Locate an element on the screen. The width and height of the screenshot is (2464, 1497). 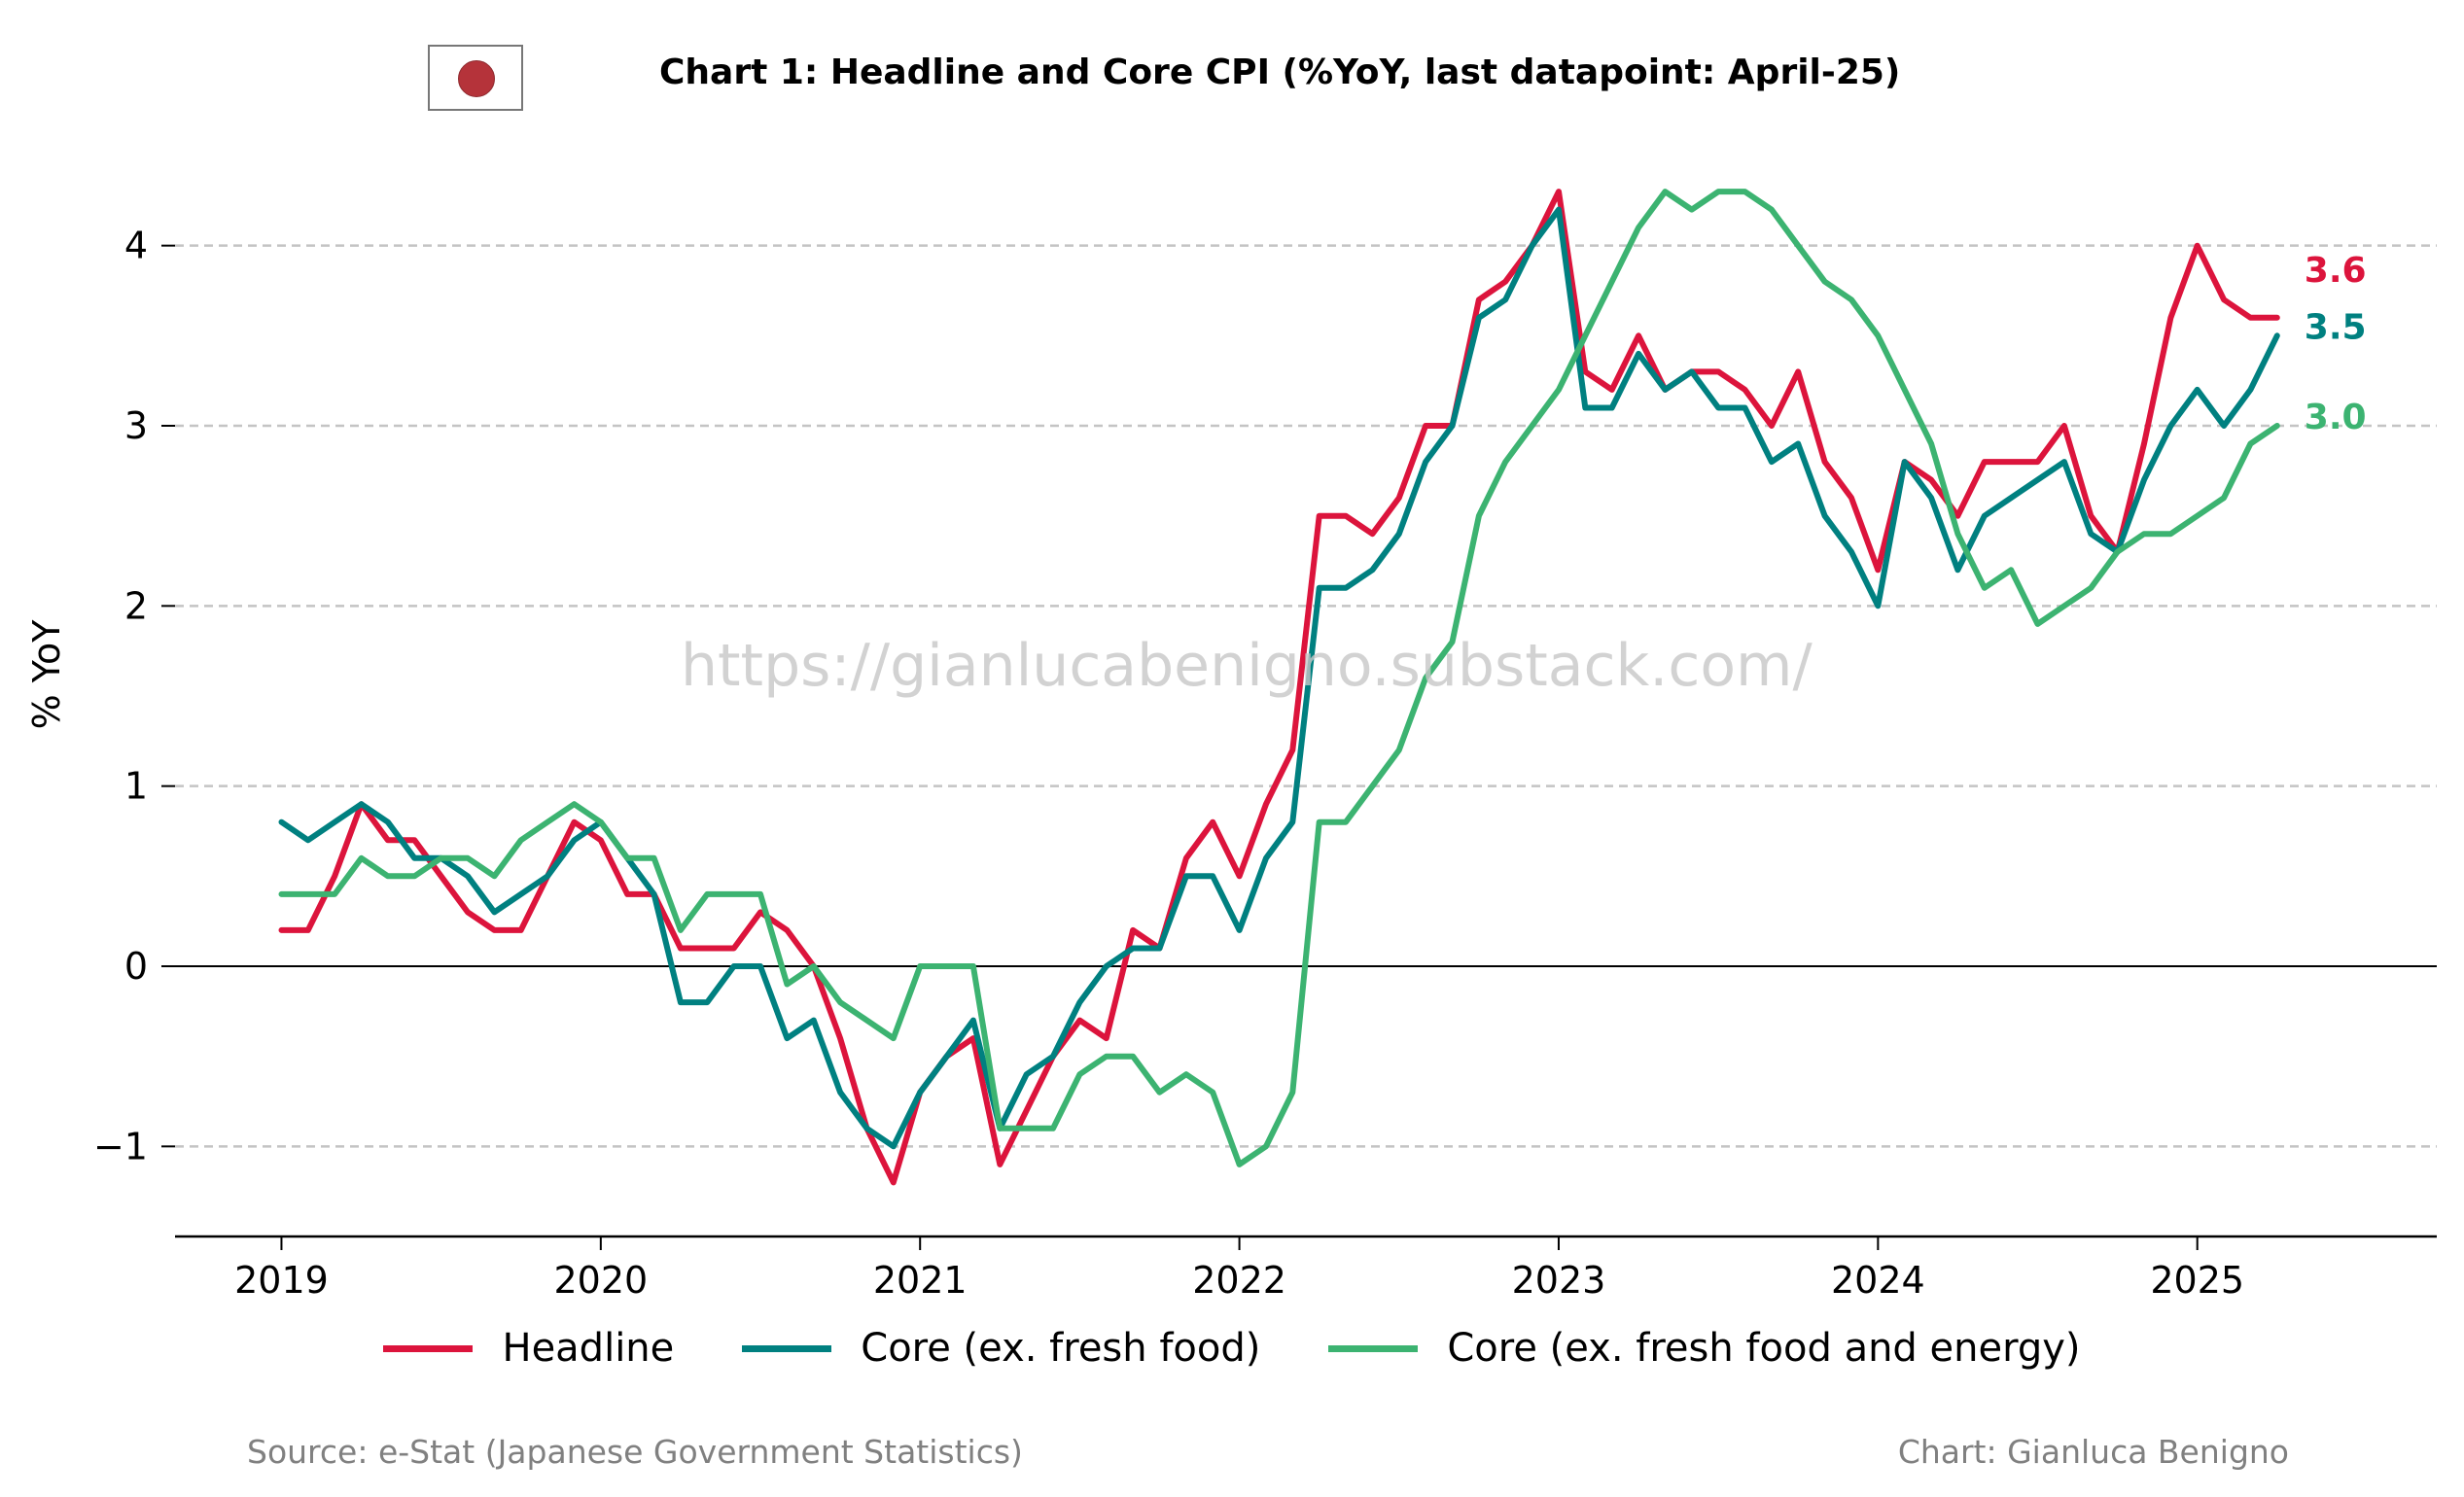
legend-item-core-ex-energy: Core (ex. fresh food and energy) is located at coordinates (1704, 1348).